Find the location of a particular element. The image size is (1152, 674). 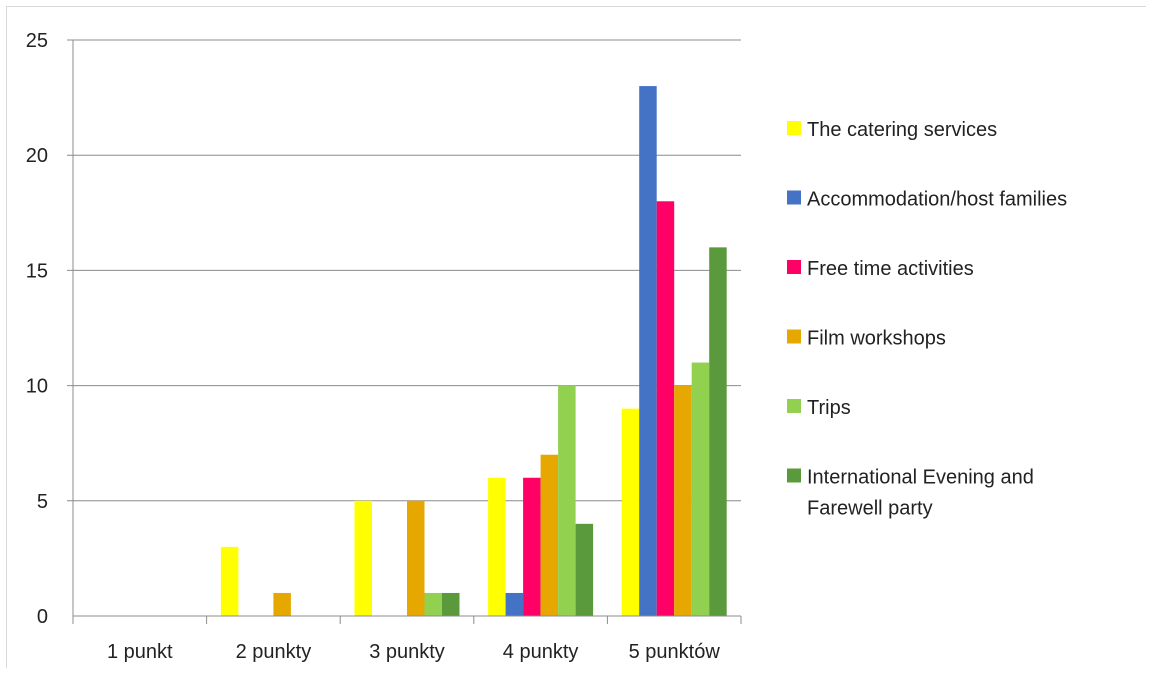

legend-label: Free time activities is located at coordinates (890, 269).